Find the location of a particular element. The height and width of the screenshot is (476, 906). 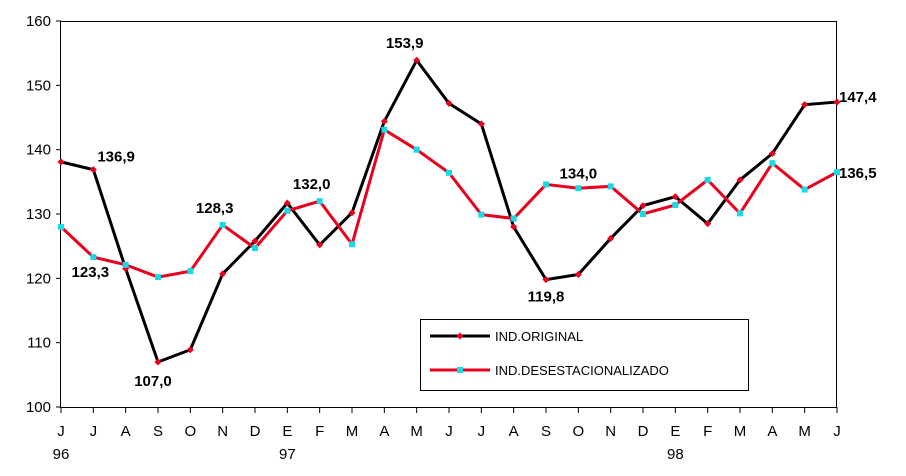

data-label: 128,3 is located at coordinates (215, 208).